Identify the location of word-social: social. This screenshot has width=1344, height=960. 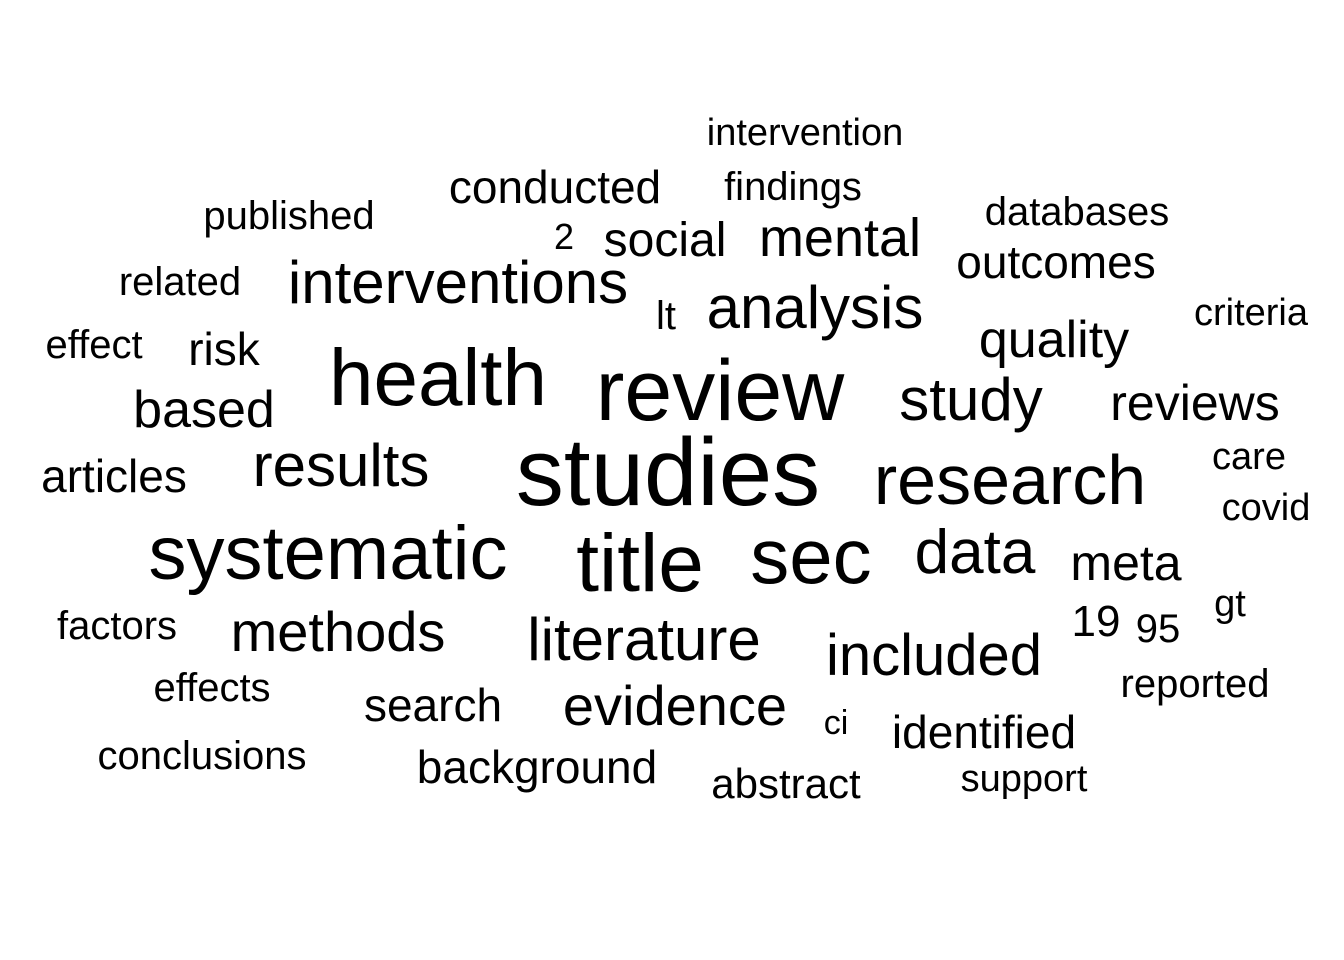
(665, 240).